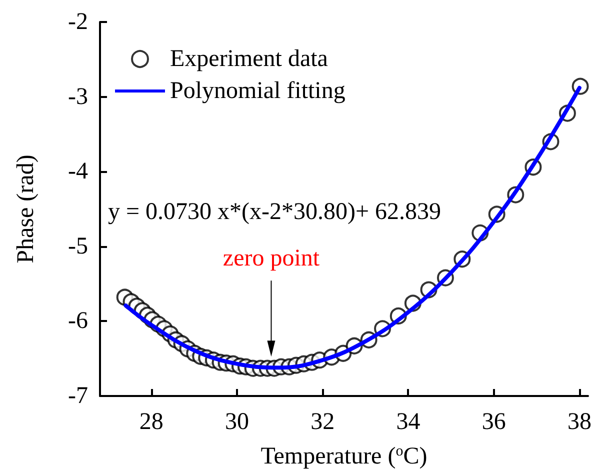 The image size is (602, 475). I want to click on x-tick-label: 38, so click(579, 422).